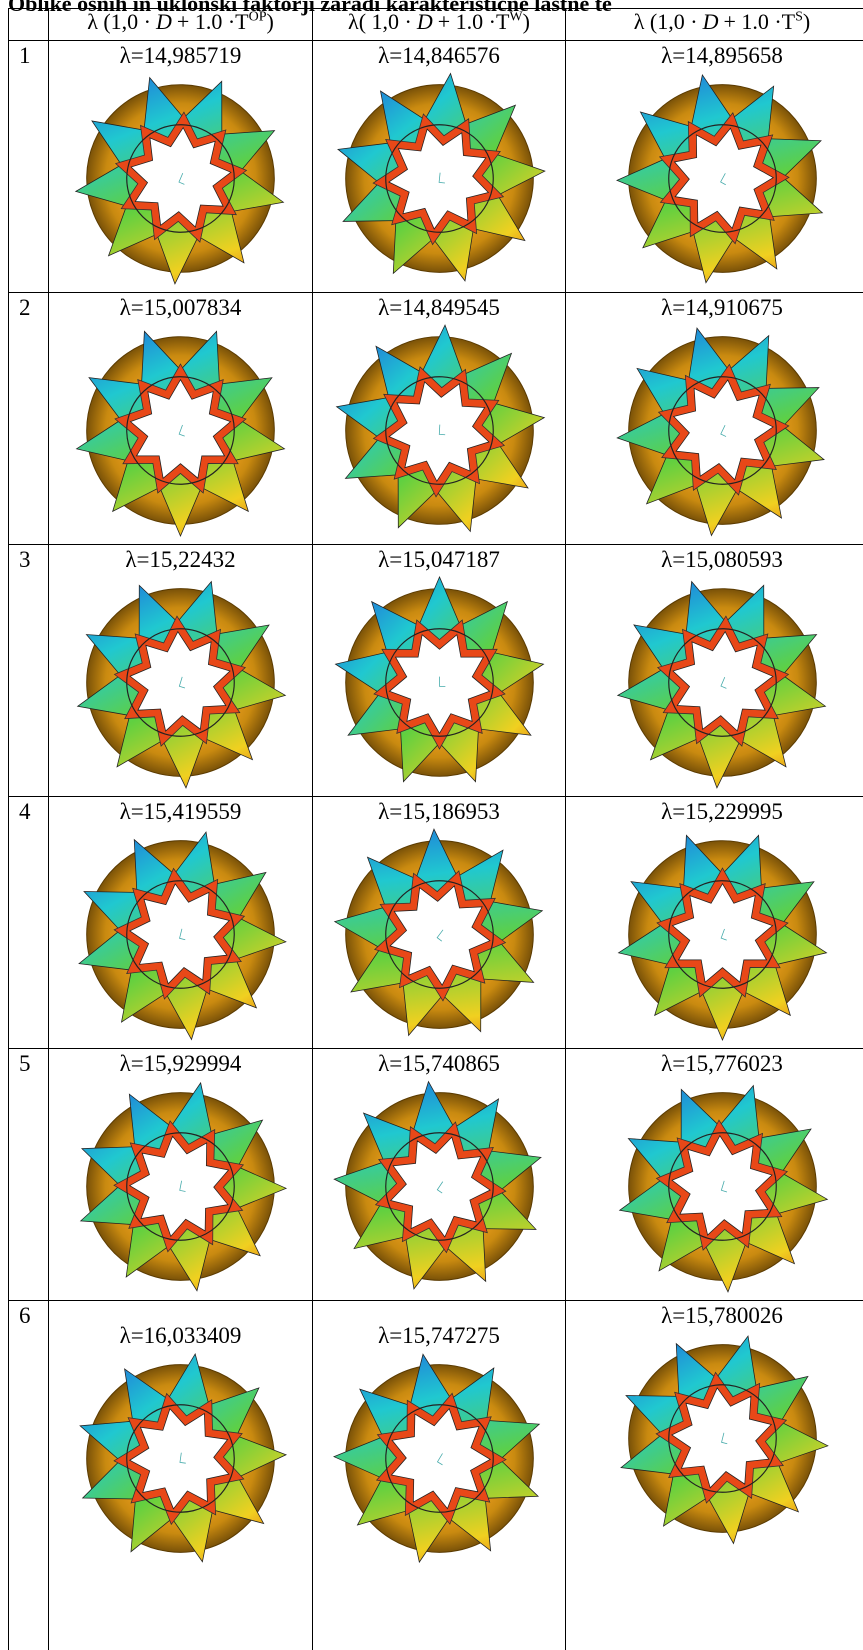 This screenshot has width=863, height=1650. I want to click on result-cell: λ=15,080593, so click(714, 670).